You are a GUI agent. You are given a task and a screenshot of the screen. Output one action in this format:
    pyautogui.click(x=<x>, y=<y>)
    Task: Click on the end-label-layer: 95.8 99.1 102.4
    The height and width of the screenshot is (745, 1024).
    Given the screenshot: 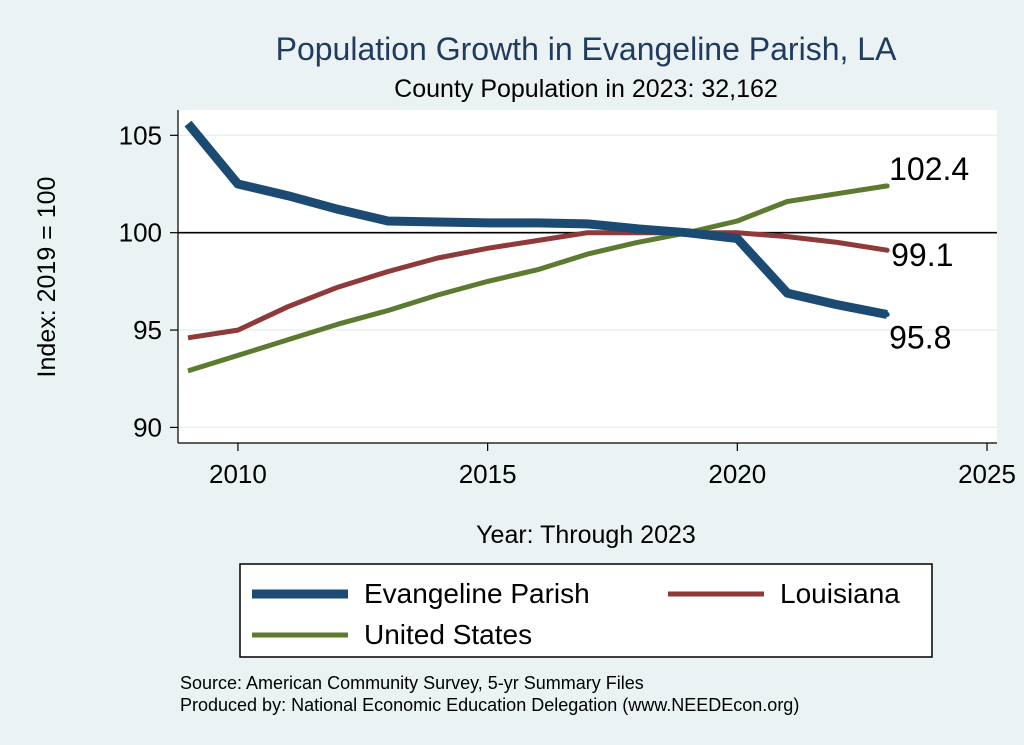 What is the action you would take?
    pyautogui.click(x=929, y=253)
    